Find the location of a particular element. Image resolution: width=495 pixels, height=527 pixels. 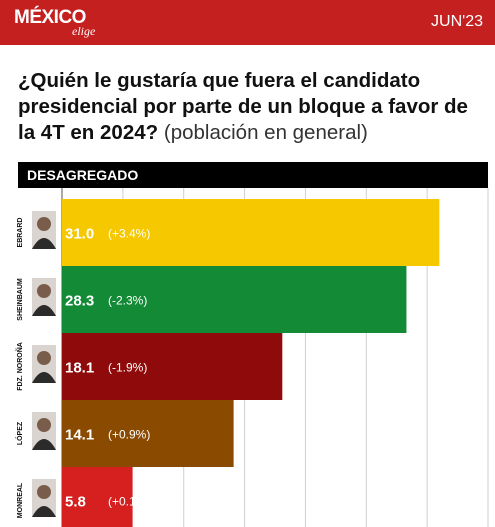

value-label: 31.0 is located at coordinates (79, 234).